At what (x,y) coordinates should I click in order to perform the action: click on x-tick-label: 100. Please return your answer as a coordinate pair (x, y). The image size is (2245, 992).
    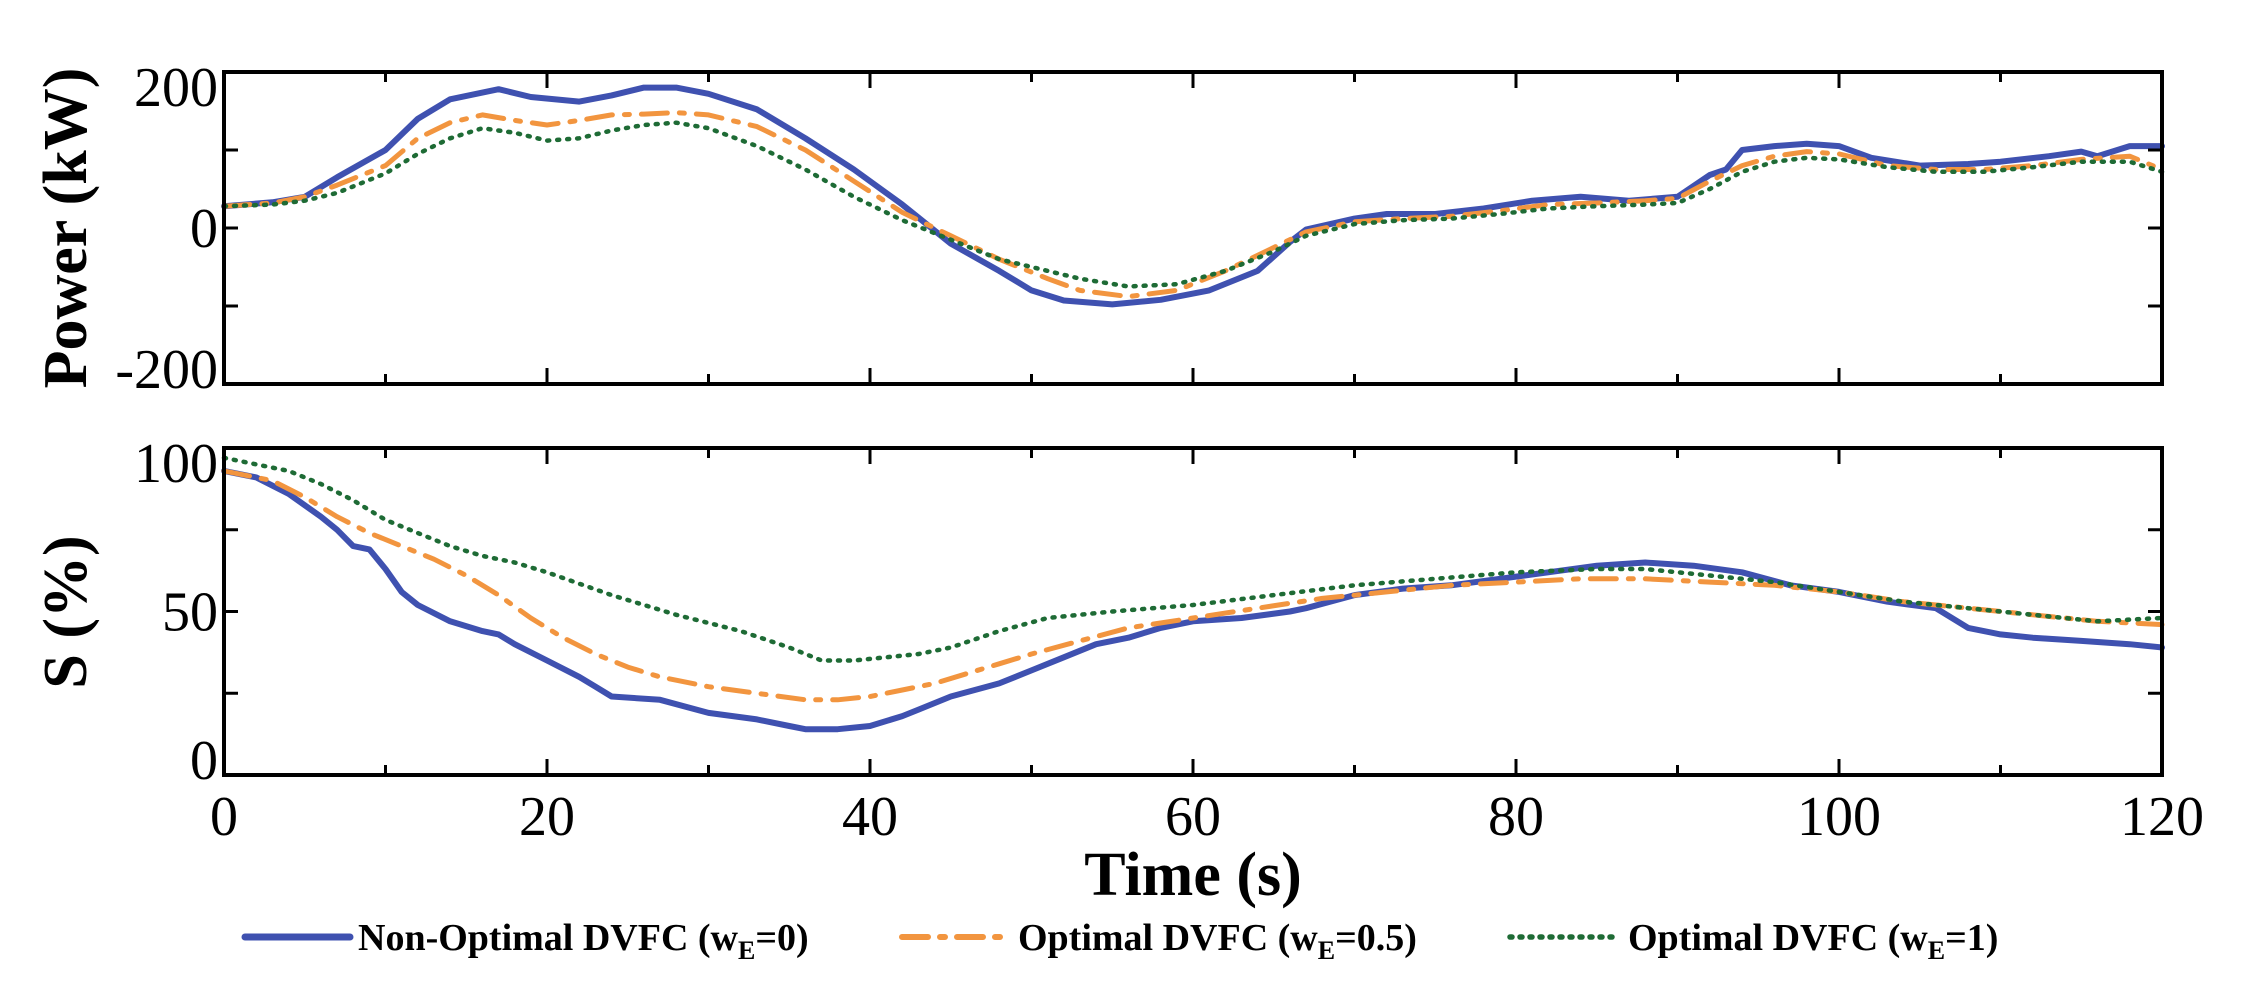
    Looking at the image, I should click on (1839, 817).